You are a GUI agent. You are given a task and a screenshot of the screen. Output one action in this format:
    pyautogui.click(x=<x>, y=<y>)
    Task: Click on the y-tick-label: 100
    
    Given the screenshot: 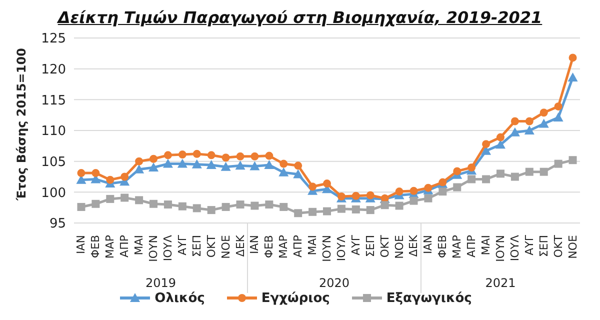 What is the action you would take?
    pyautogui.click(x=53, y=193)
    